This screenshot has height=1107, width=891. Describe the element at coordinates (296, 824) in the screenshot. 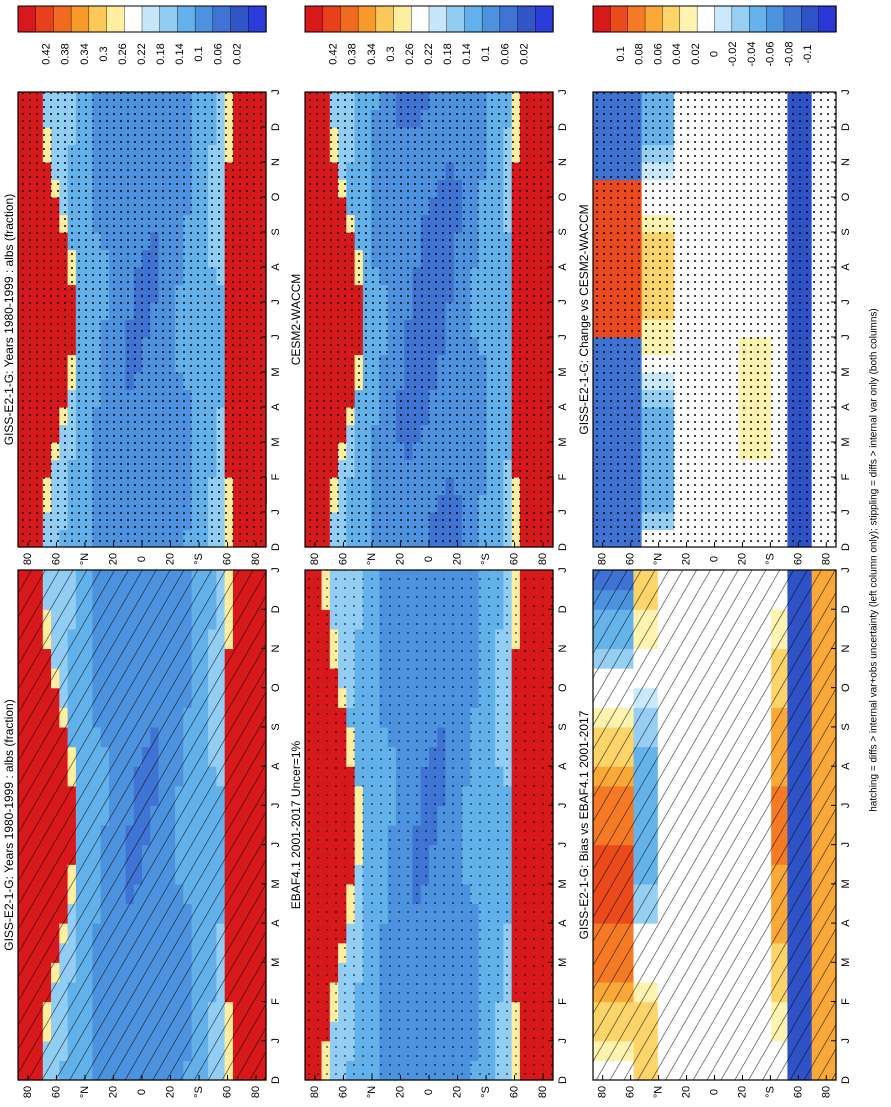

I see `panel-title: EBAF4.1 2001-2017 Uncer=1%` at that location.